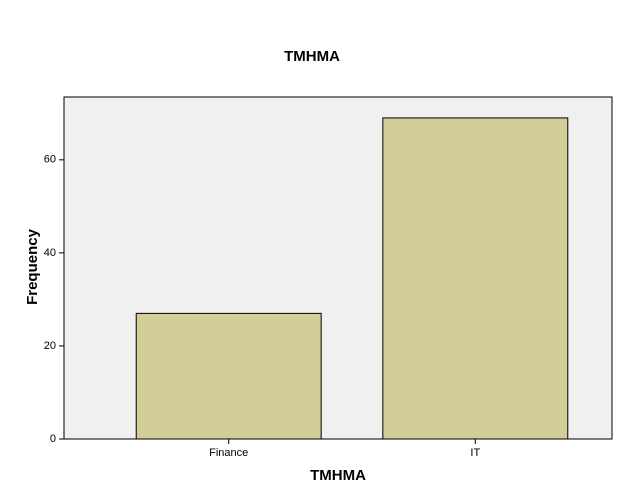  I want to click on x-tick-label: IT, so click(475, 453).